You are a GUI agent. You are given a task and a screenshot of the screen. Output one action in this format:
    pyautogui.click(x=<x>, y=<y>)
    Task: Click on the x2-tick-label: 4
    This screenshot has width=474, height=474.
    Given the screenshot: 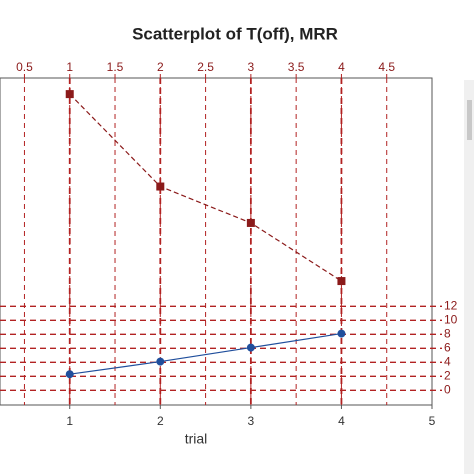 What is the action you would take?
    pyautogui.click(x=341, y=67)
    